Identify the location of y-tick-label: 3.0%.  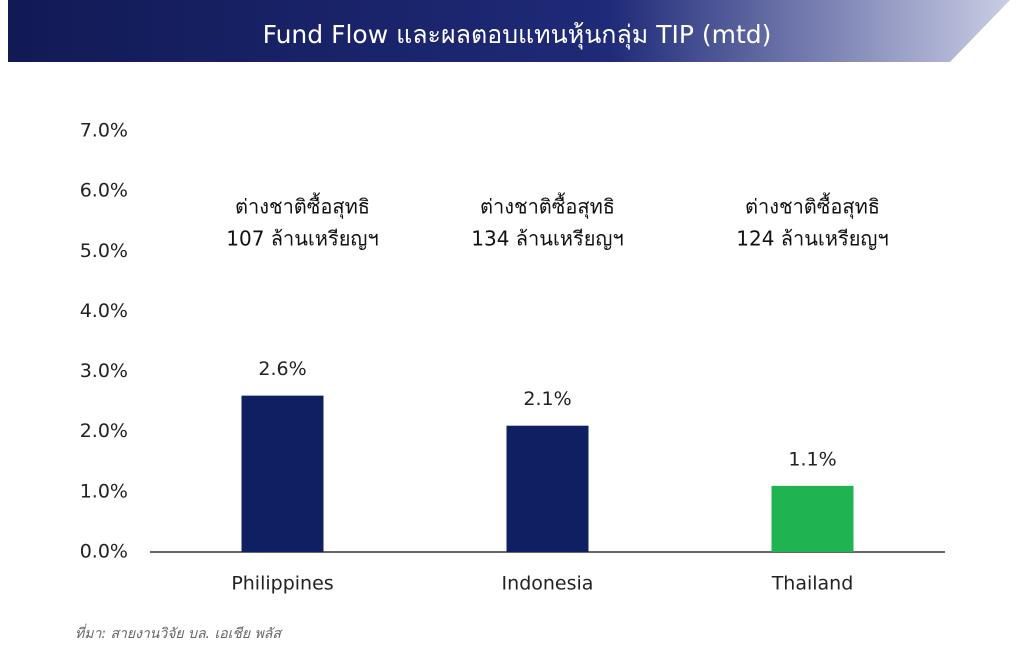
(104, 371).